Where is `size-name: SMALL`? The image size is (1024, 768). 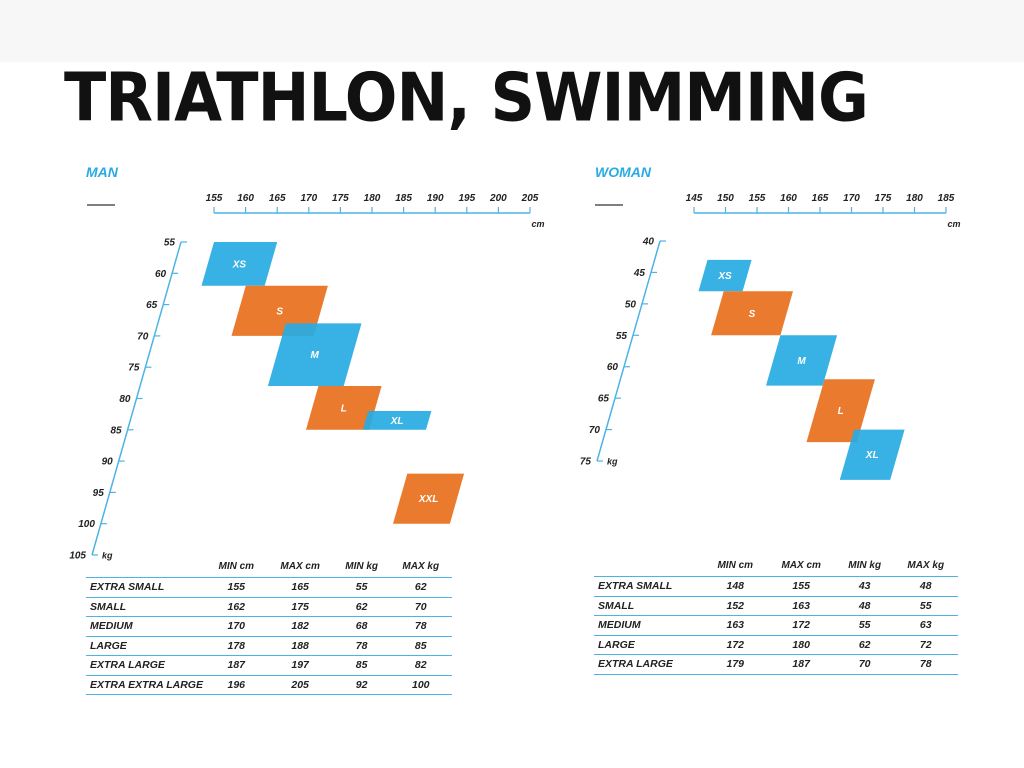 size-name: SMALL is located at coordinates (108, 606).